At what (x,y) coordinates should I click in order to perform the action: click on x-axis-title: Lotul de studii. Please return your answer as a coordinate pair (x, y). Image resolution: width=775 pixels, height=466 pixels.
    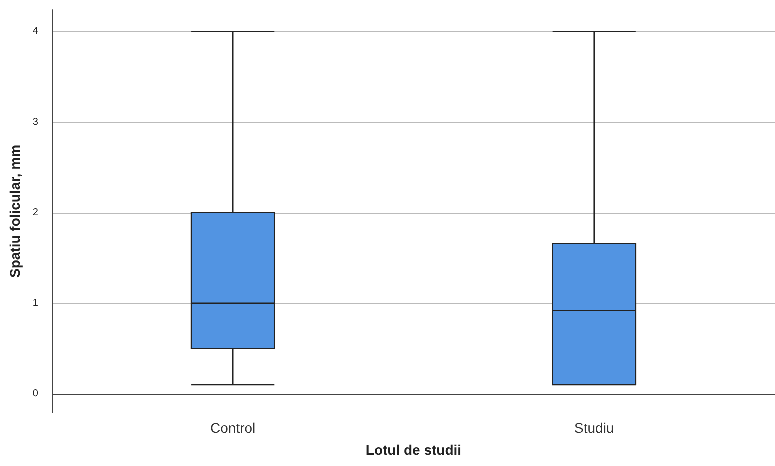
    Looking at the image, I should click on (414, 450).